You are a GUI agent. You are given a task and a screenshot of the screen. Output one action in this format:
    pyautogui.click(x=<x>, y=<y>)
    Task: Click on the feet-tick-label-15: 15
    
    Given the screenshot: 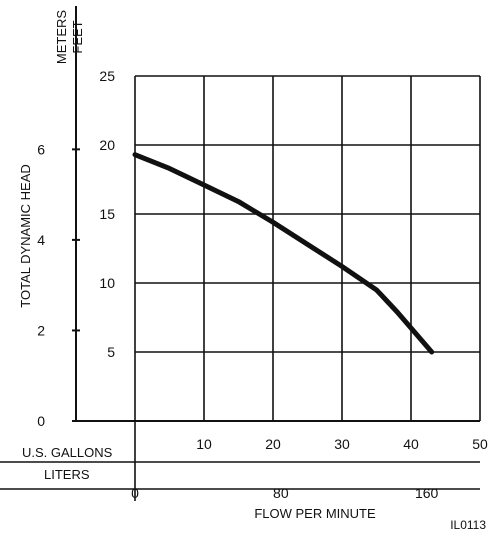 What is the action you would take?
    pyautogui.click(x=107, y=214)
    